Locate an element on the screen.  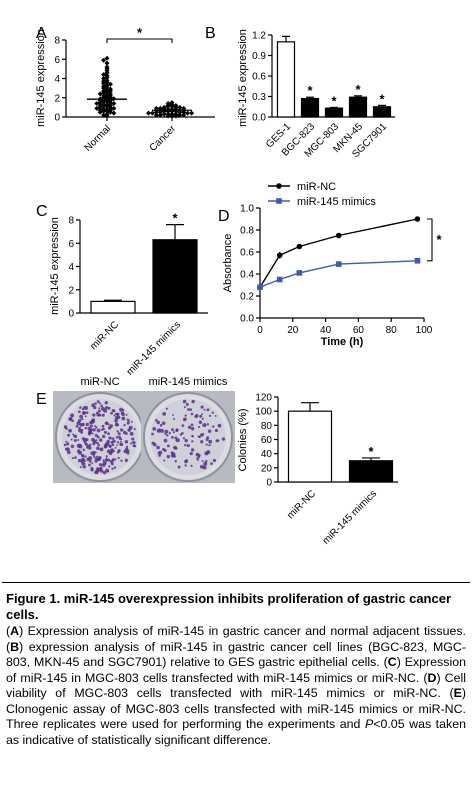
panel-e-y-tick-label: 80 is located at coordinates (267, 426).